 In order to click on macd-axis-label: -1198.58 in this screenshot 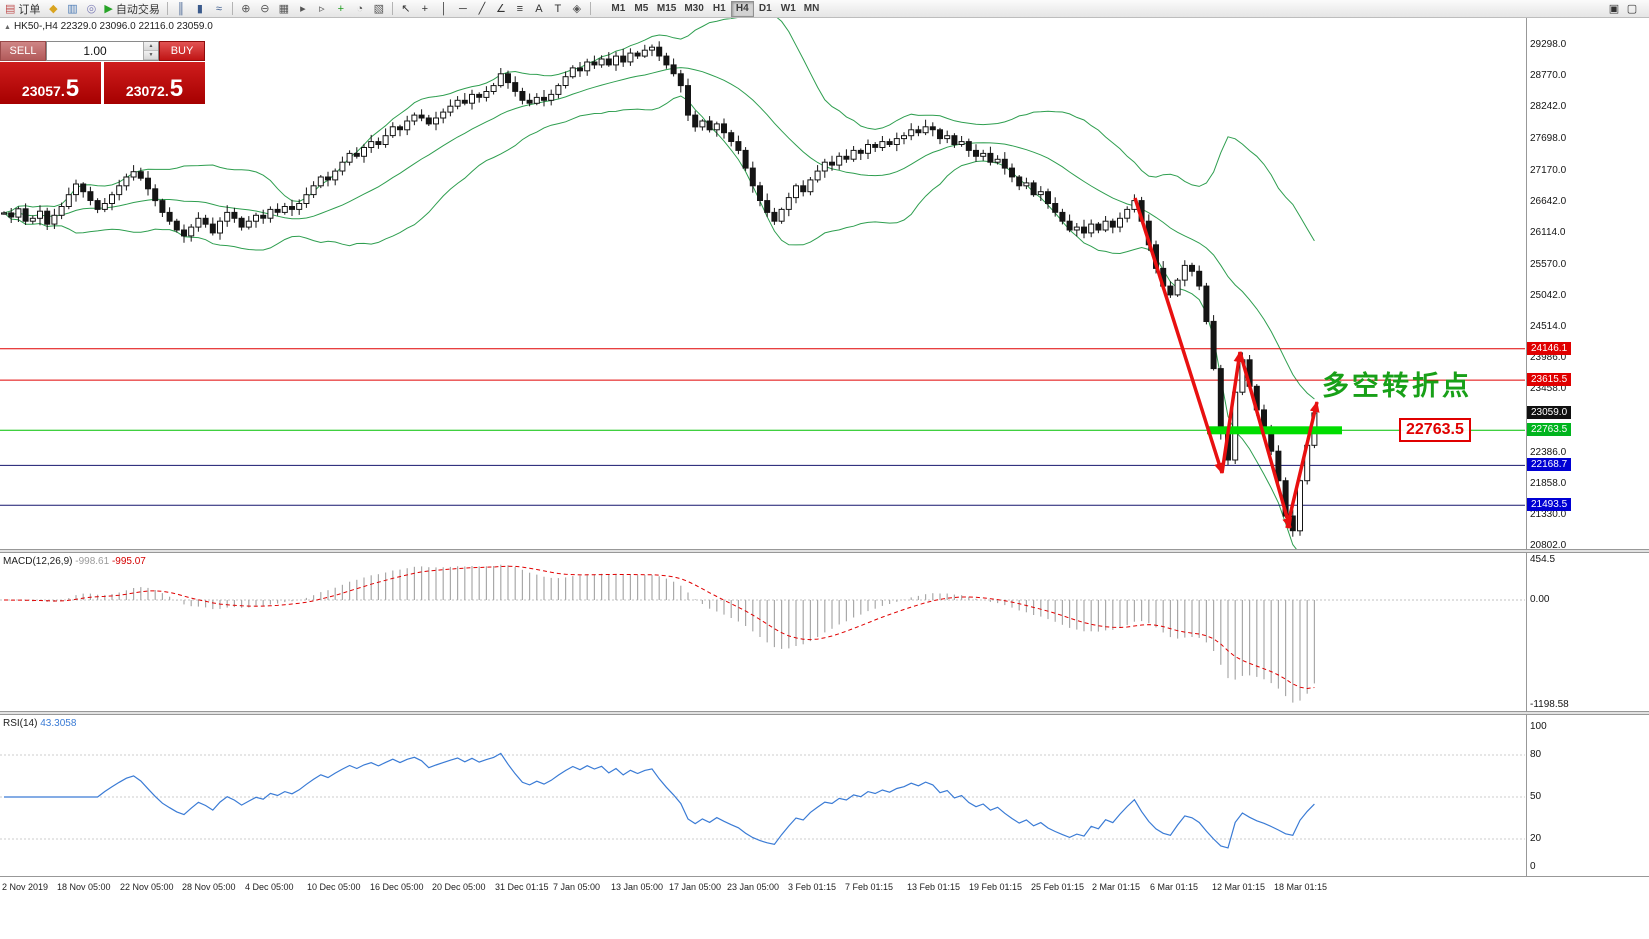, I will do `click(1549, 704)`.